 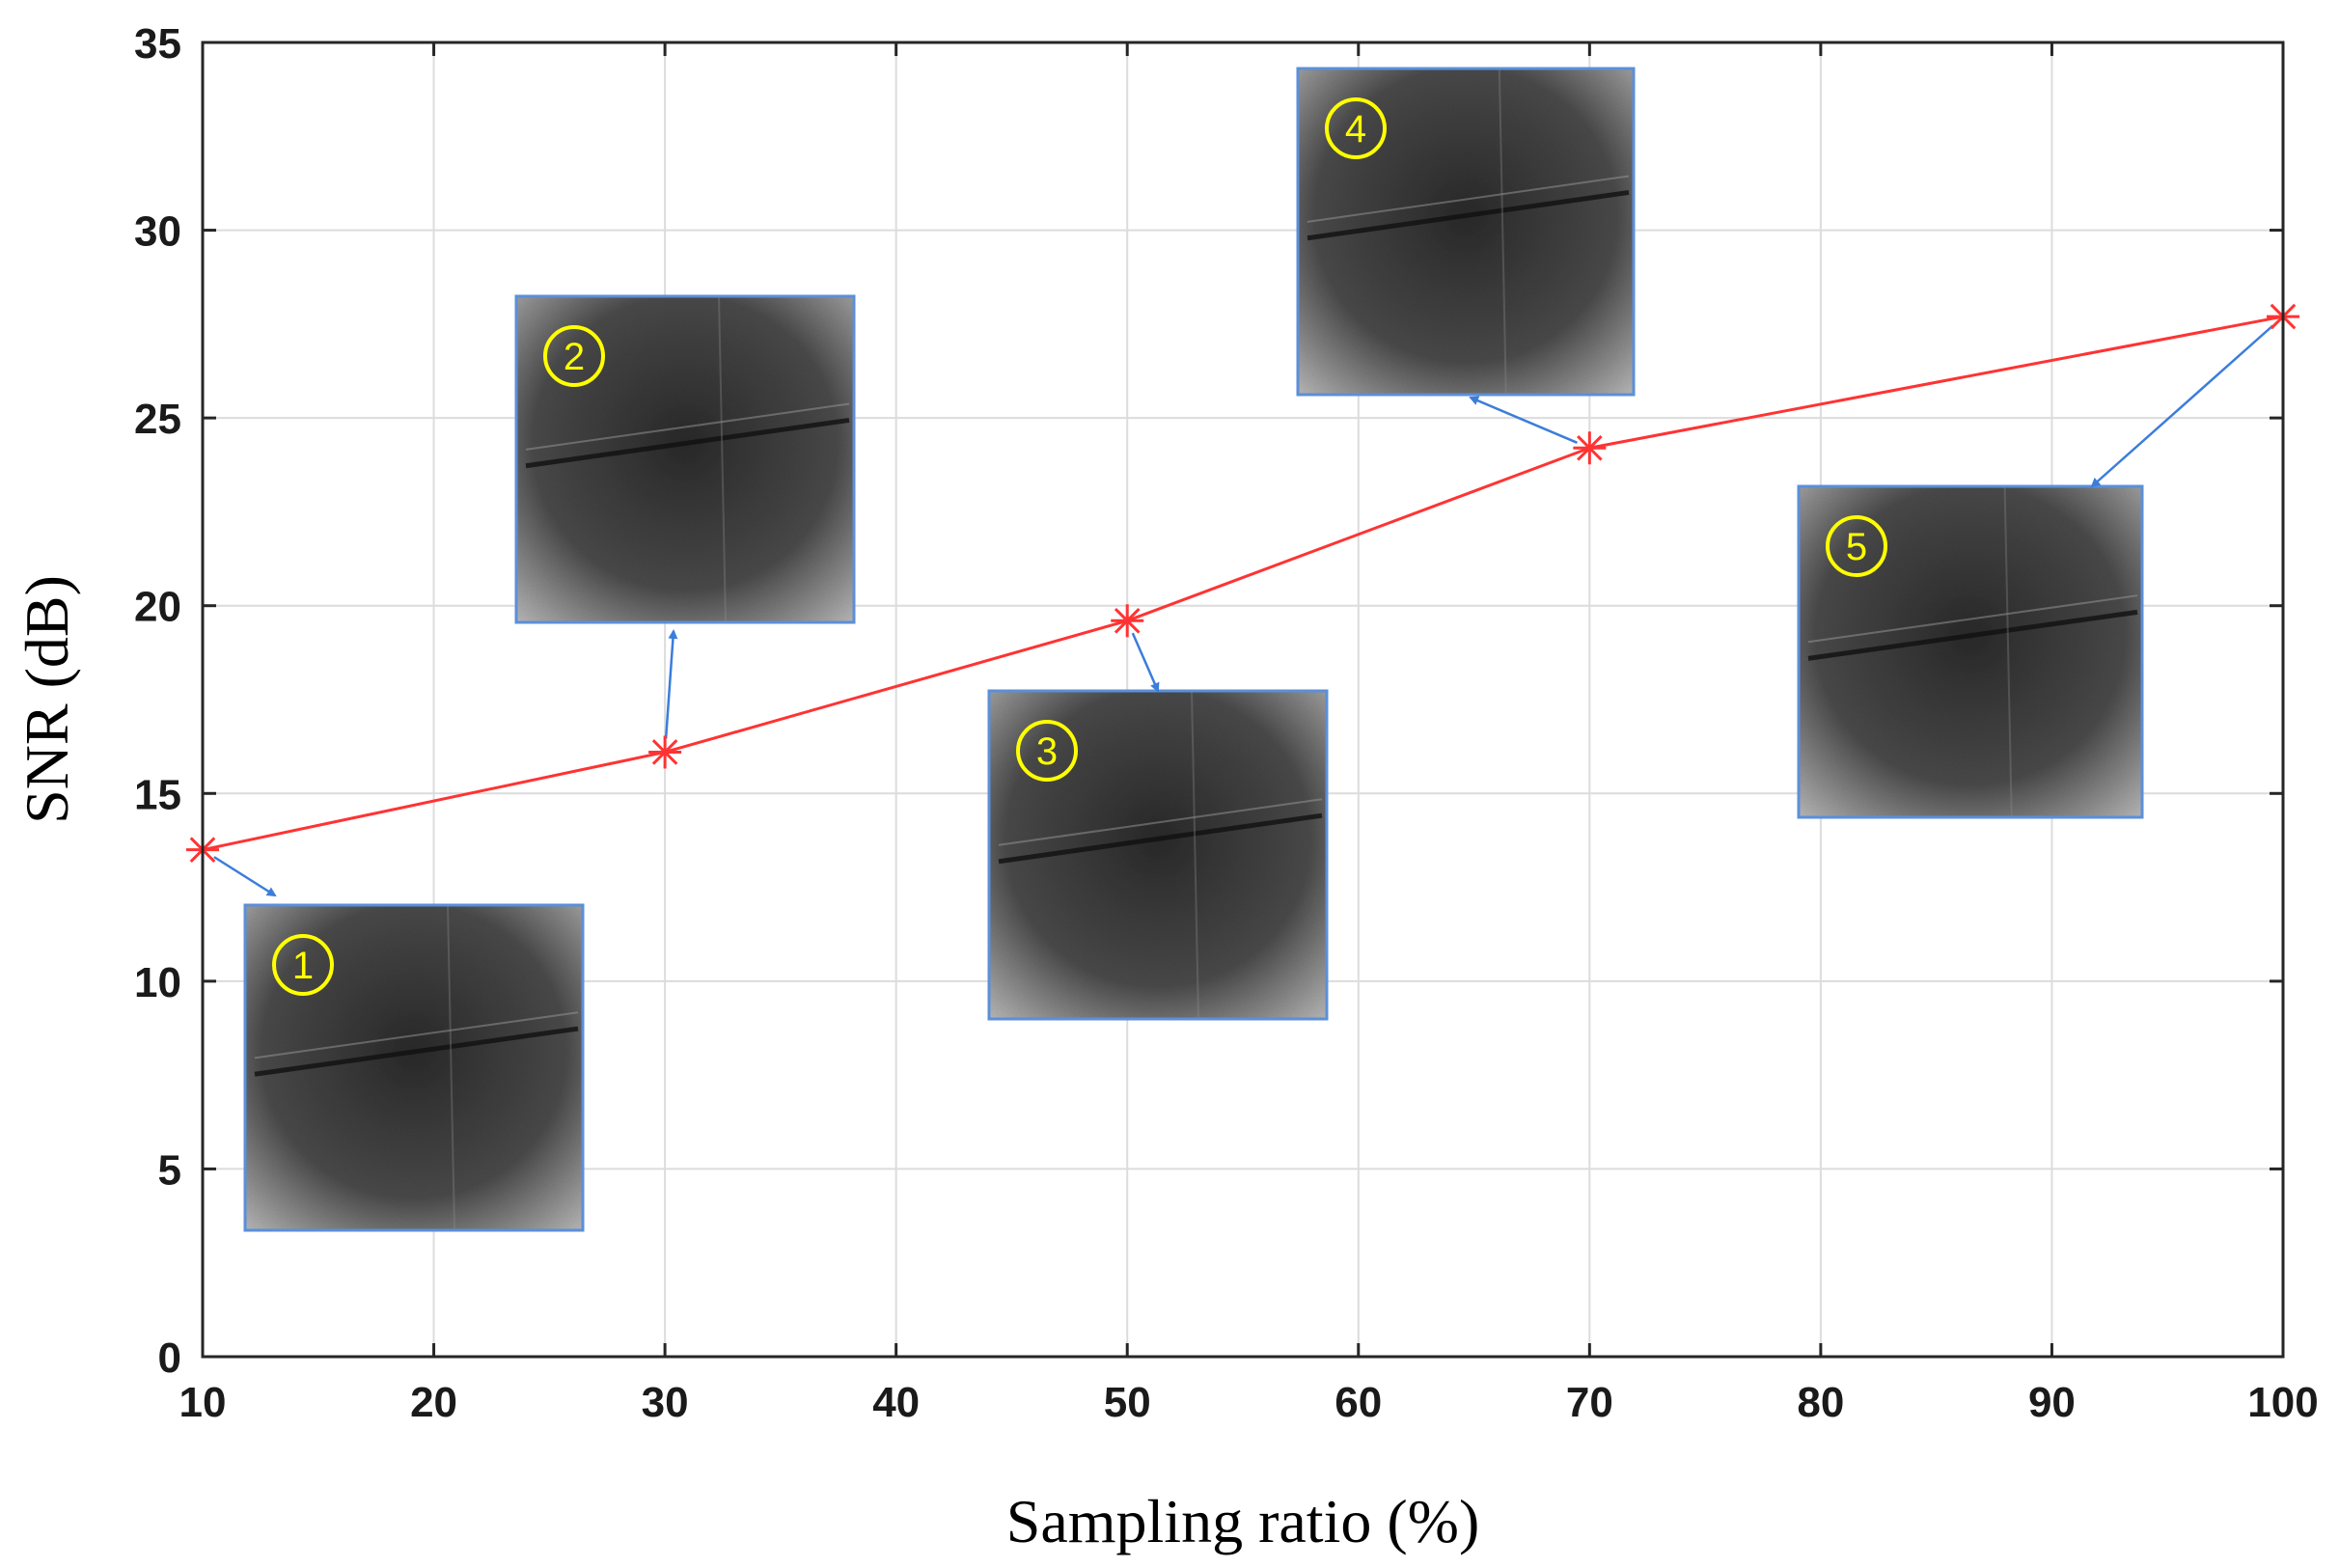 What do you see at coordinates (896, 1402) in the screenshot?
I see `x-tick-label: 40` at bounding box center [896, 1402].